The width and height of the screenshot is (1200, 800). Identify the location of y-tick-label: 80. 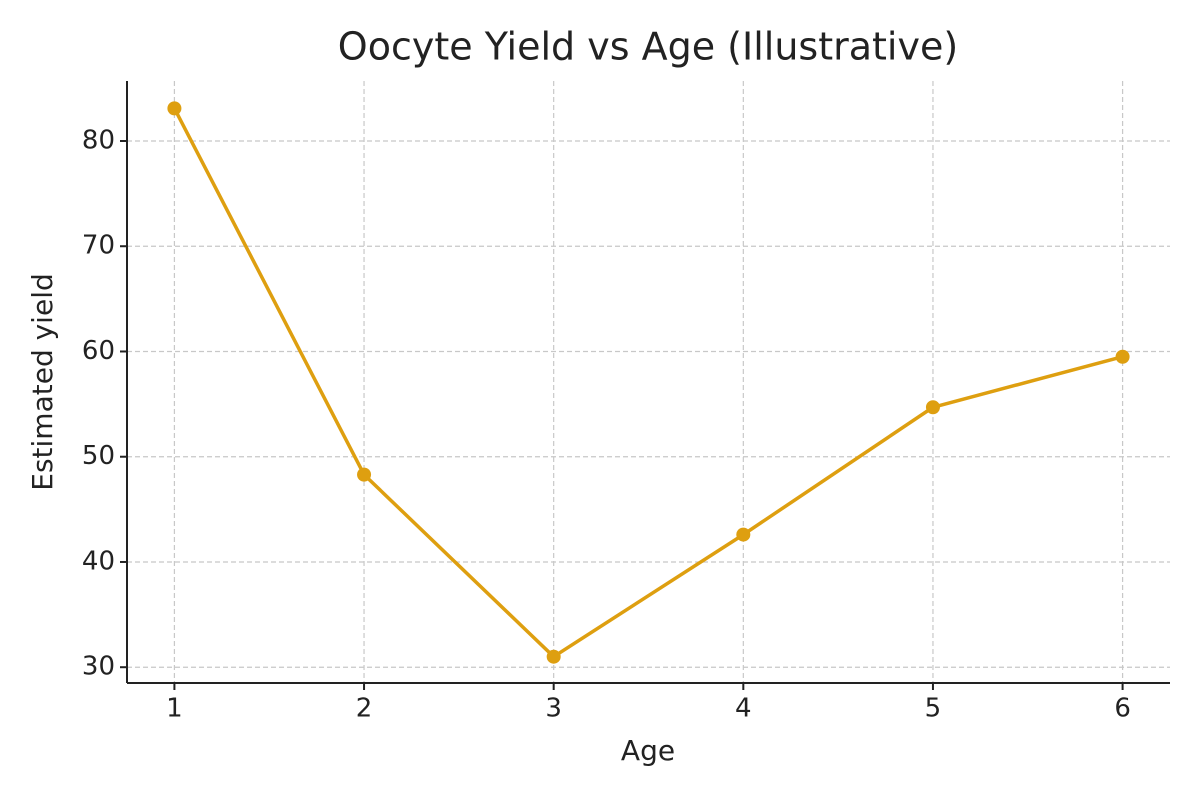
(98, 140).